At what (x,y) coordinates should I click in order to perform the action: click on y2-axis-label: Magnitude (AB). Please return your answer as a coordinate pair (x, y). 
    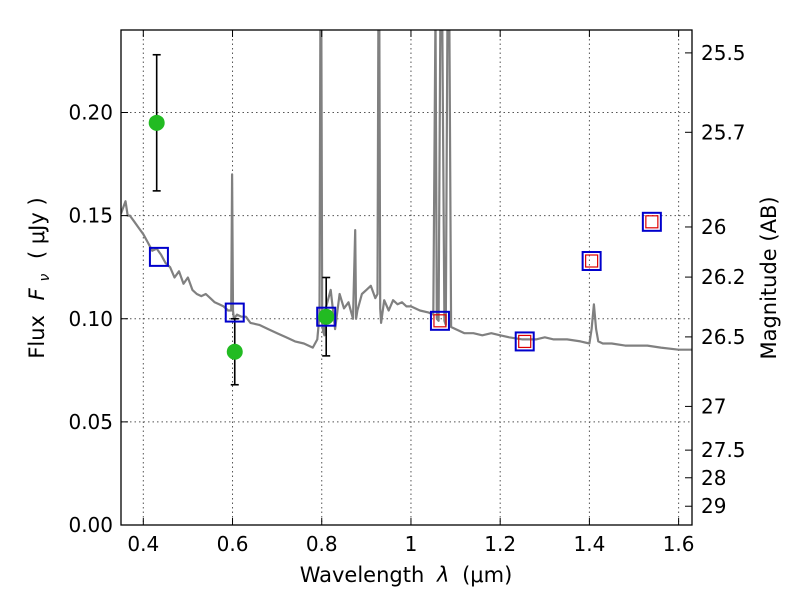
    Looking at the image, I should click on (769, 277).